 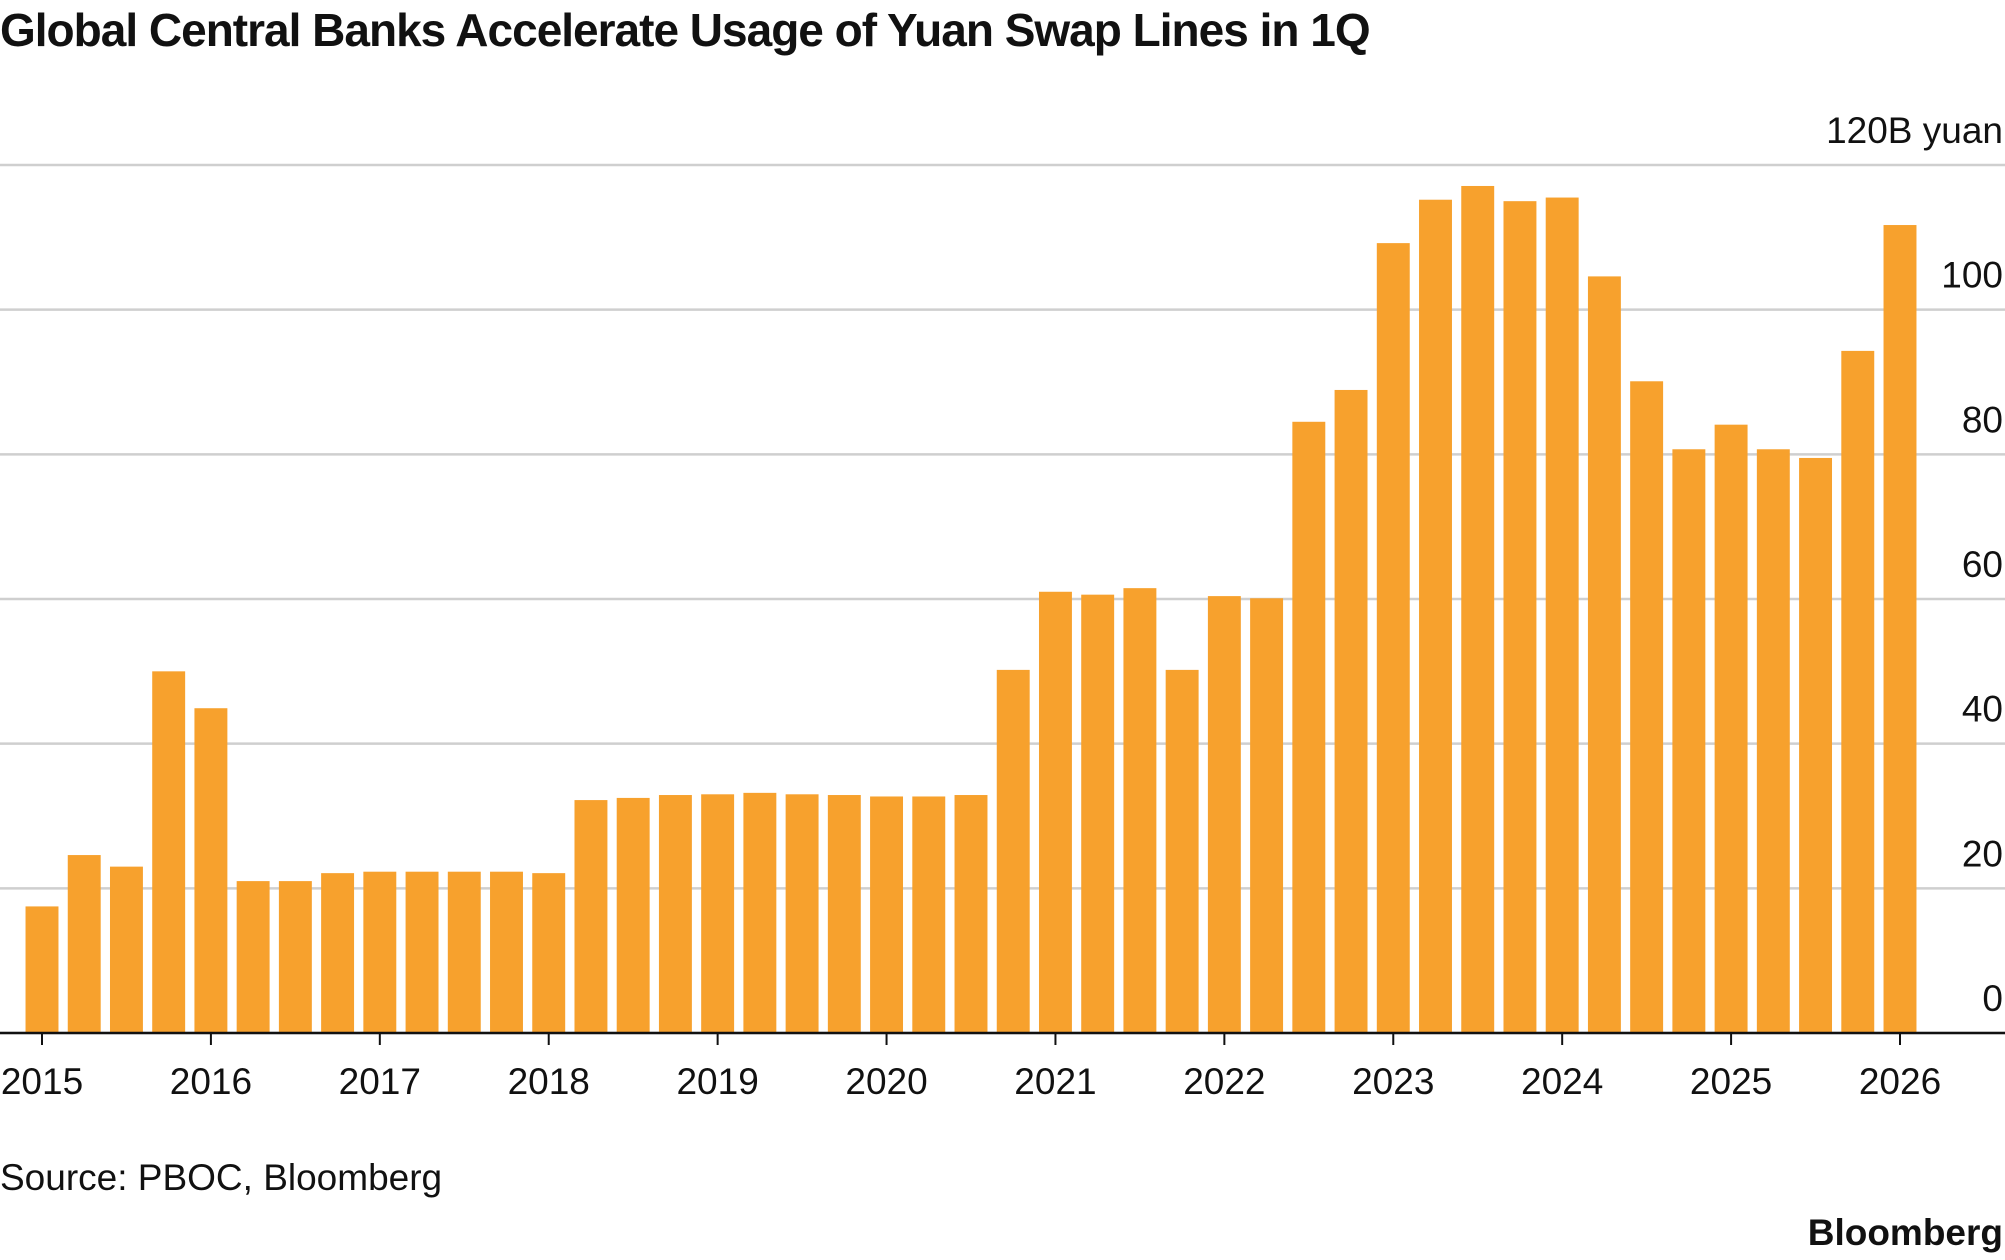 I want to click on y-tick-label: 100, so click(x=1972, y=275).